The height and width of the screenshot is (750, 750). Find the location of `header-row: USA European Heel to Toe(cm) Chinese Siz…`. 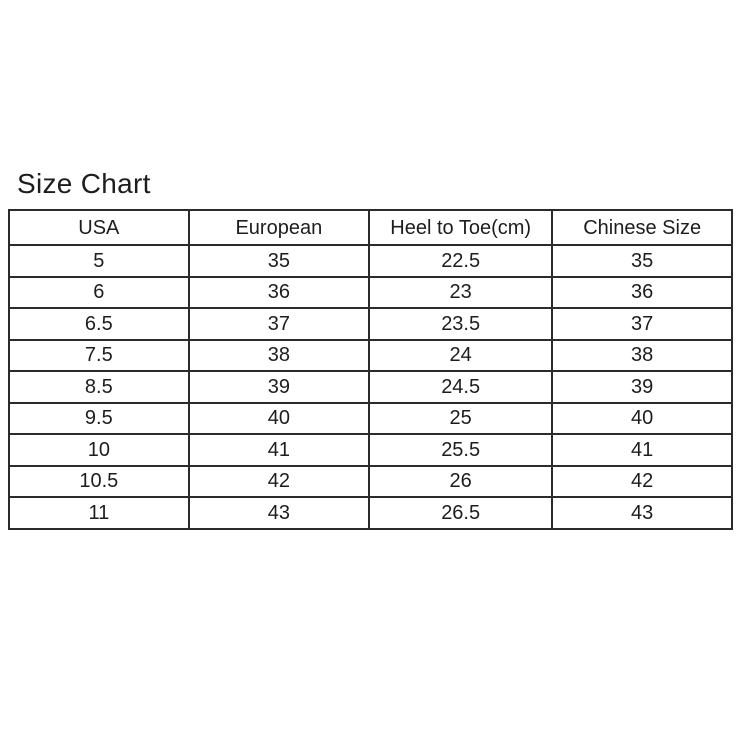

header-row: USA European Heel to Toe(cm) Chinese Siz… is located at coordinates (370, 227).